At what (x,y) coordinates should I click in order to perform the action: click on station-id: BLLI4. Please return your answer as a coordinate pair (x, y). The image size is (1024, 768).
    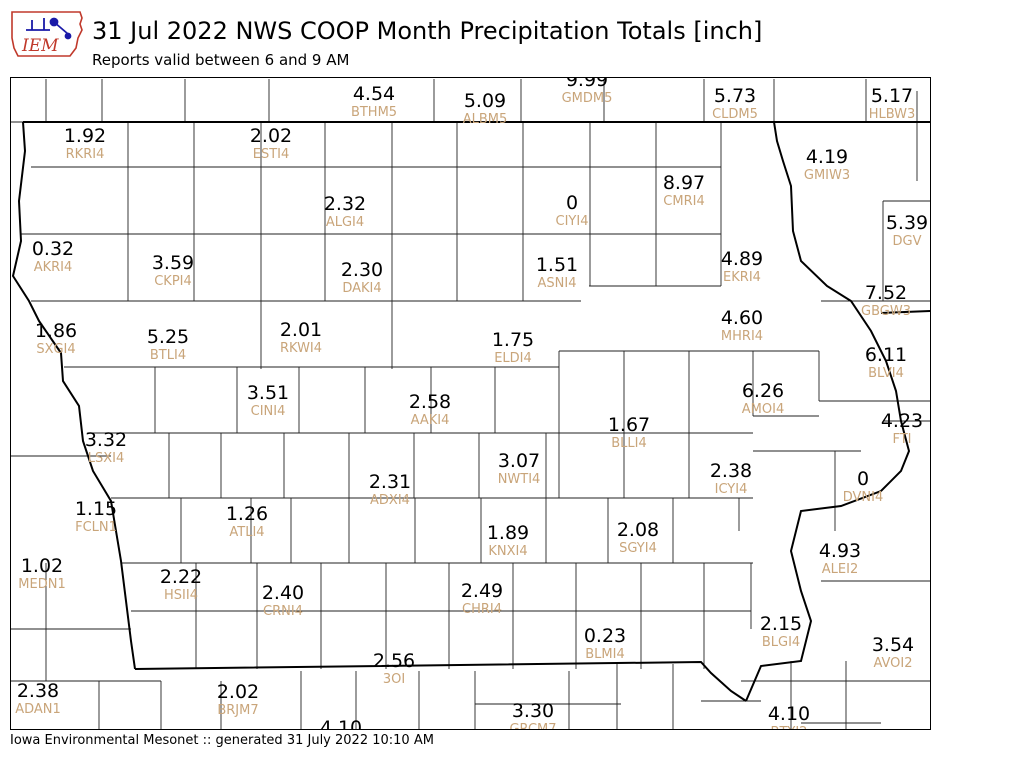
    Looking at the image, I should click on (629, 443).